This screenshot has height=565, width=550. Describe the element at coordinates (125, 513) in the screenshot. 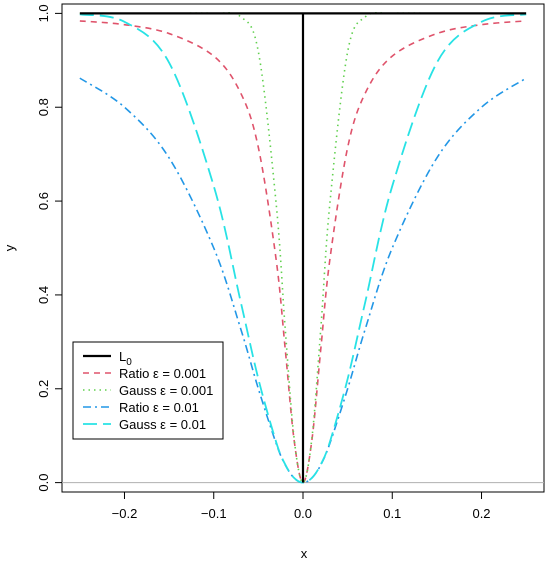

I see `x-tick-label: −0.2` at that location.